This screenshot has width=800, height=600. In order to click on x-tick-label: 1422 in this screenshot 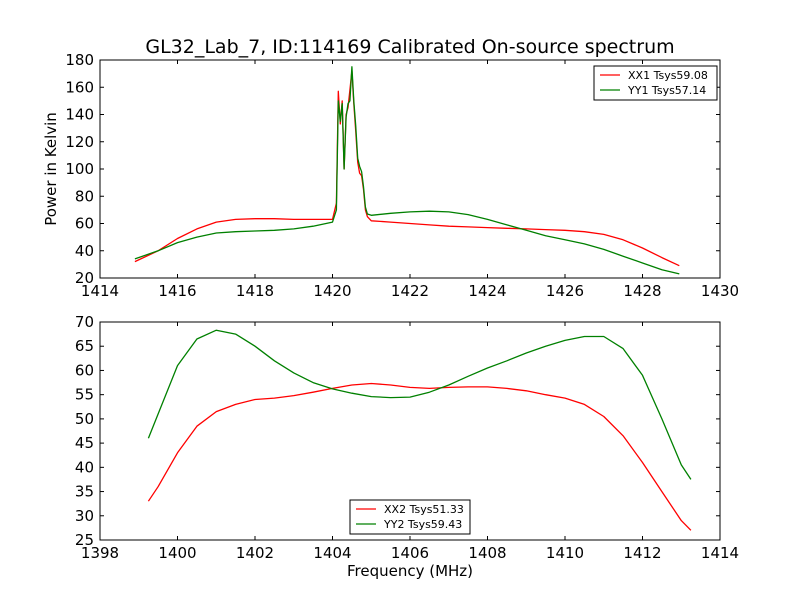, I will do `click(410, 291)`.